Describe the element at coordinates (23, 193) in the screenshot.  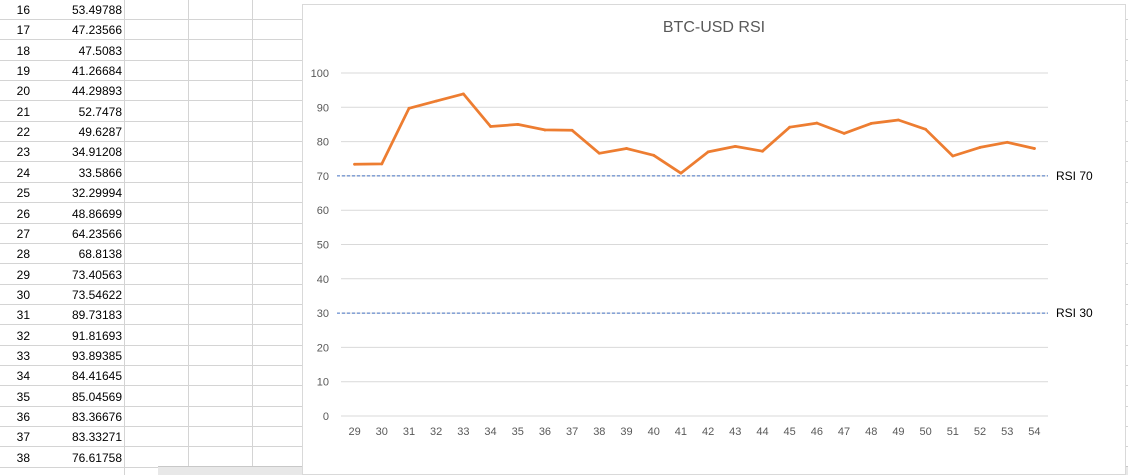
I see `row-index-cell: 25` at that location.